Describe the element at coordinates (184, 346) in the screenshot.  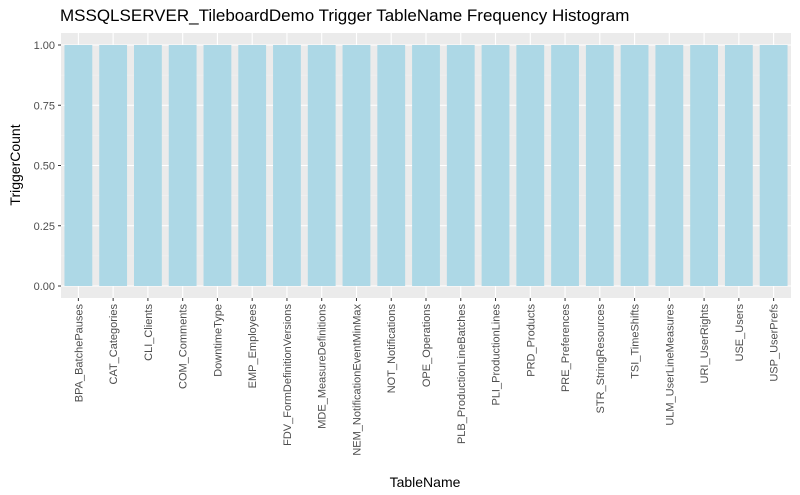
I see `x-tick-label: COM_Comments` at that location.